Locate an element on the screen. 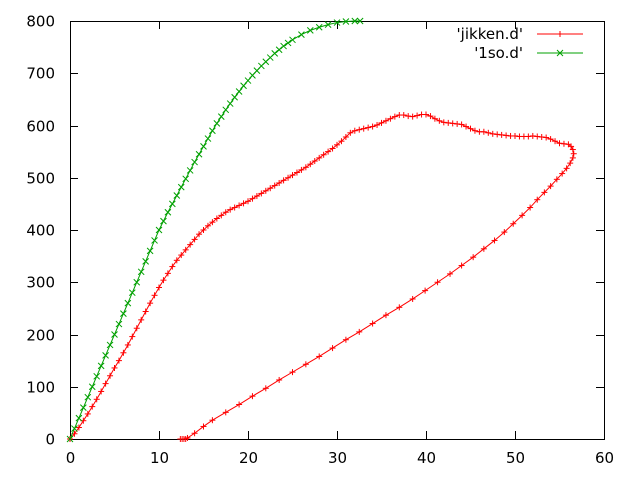 This screenshot has width=640, height=480. y-tick-label: 100 is located at coordinates (40, 388).